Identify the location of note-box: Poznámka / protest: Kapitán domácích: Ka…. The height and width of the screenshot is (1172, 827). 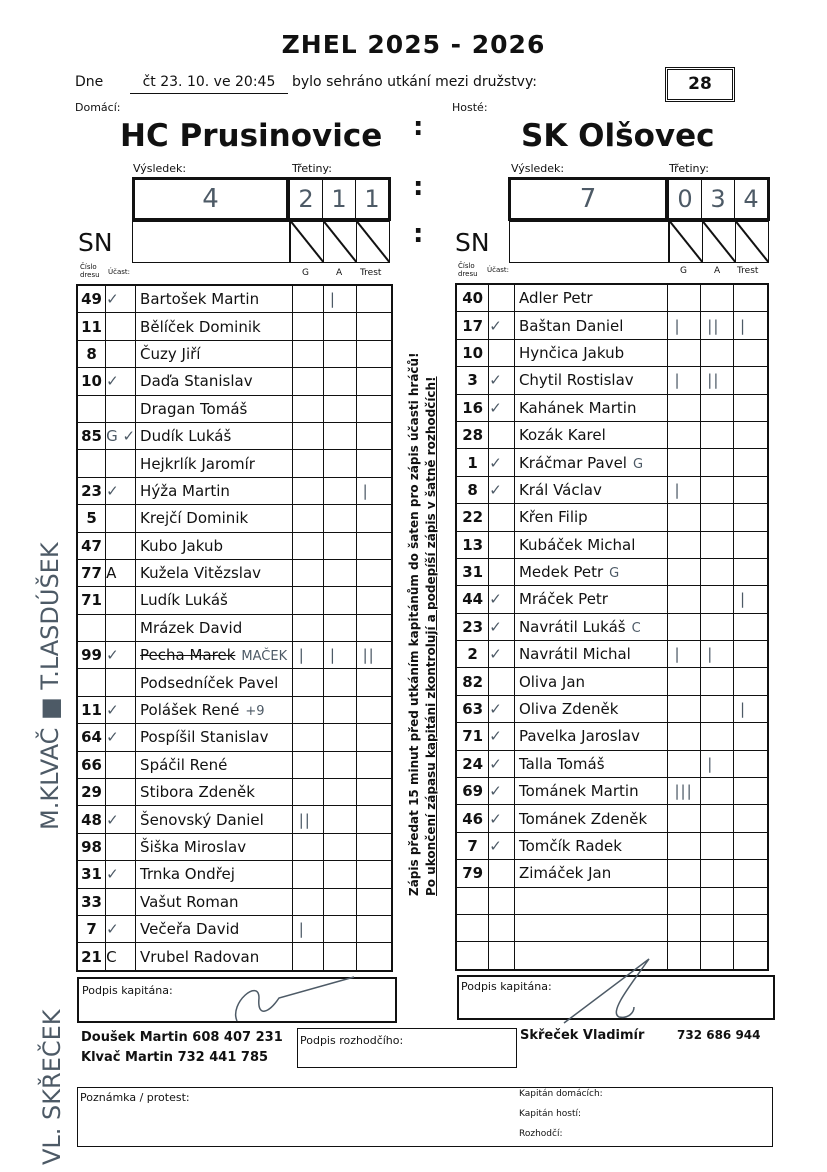
(425, 1117).